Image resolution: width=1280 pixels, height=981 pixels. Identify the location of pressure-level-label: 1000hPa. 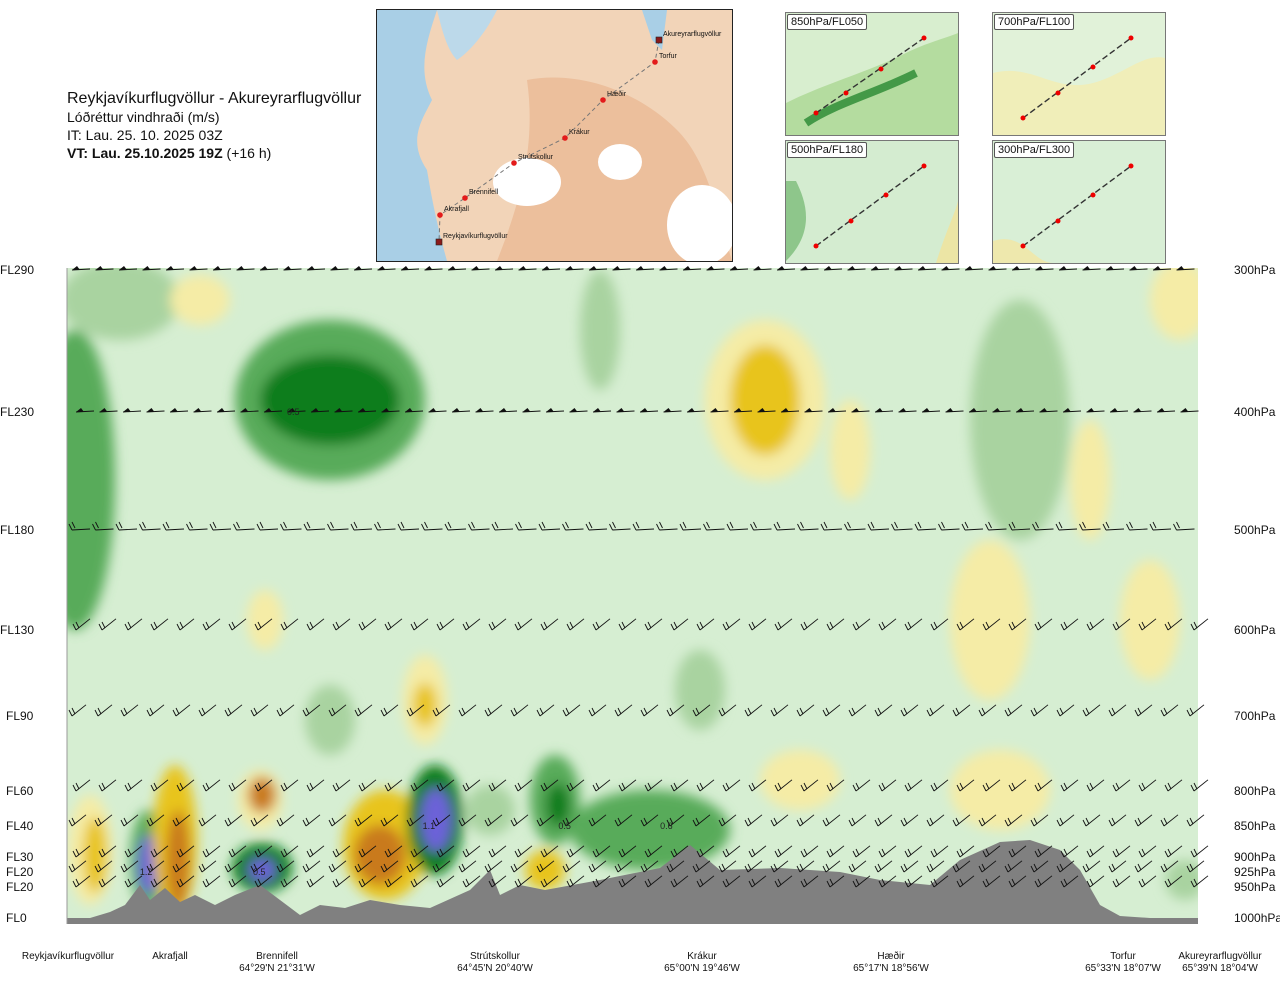
(1257, 918).